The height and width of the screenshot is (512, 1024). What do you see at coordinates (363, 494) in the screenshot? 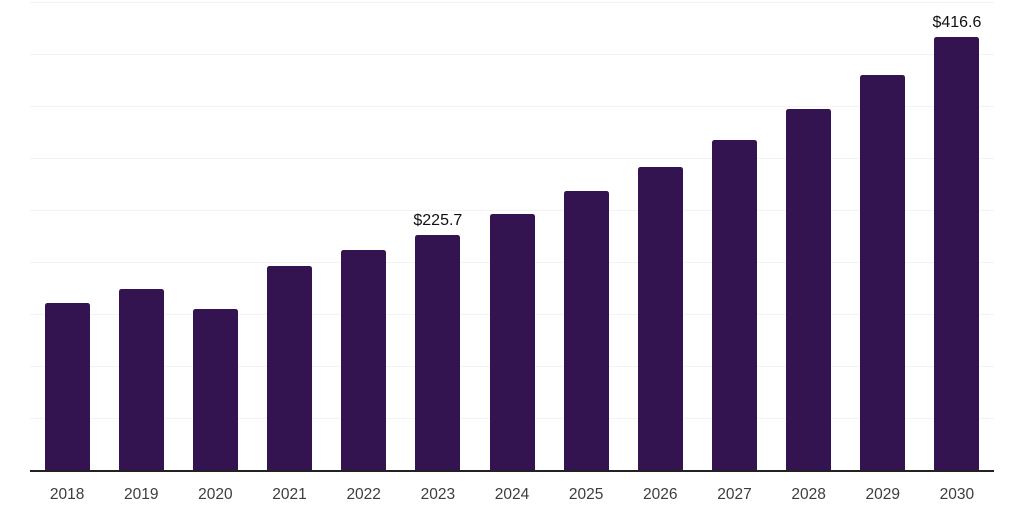
I see `x-tick-label-2022: 2022` at bounding box center [363, 494].